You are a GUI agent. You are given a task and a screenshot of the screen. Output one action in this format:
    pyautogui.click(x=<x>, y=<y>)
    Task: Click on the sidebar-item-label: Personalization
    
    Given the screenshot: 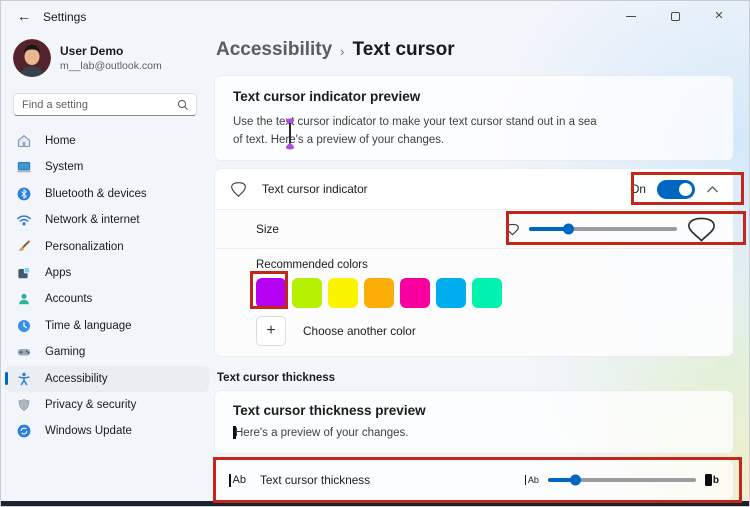 What is the action you would take?
    pyautogui.click(x=84, y=246)
    